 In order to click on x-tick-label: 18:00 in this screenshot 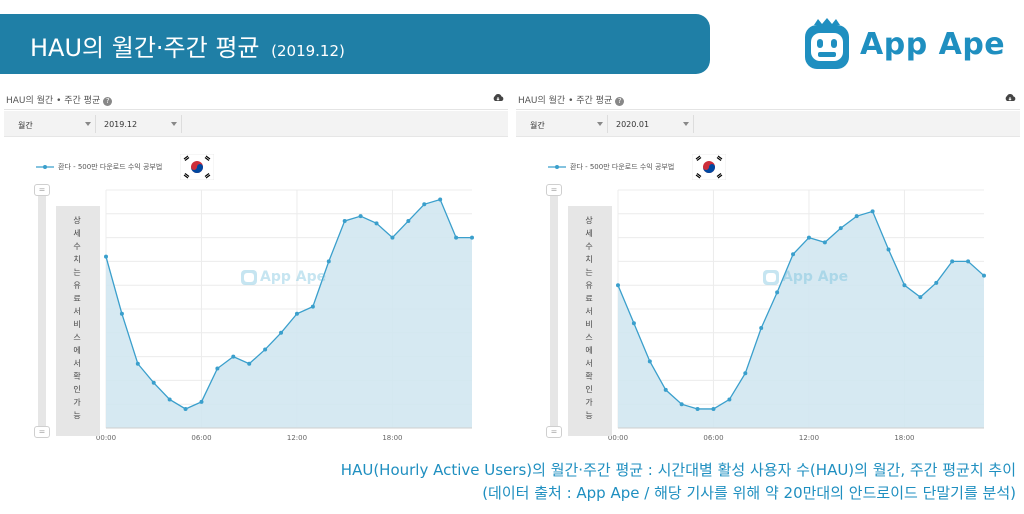, I will do `click(392, 438)`.